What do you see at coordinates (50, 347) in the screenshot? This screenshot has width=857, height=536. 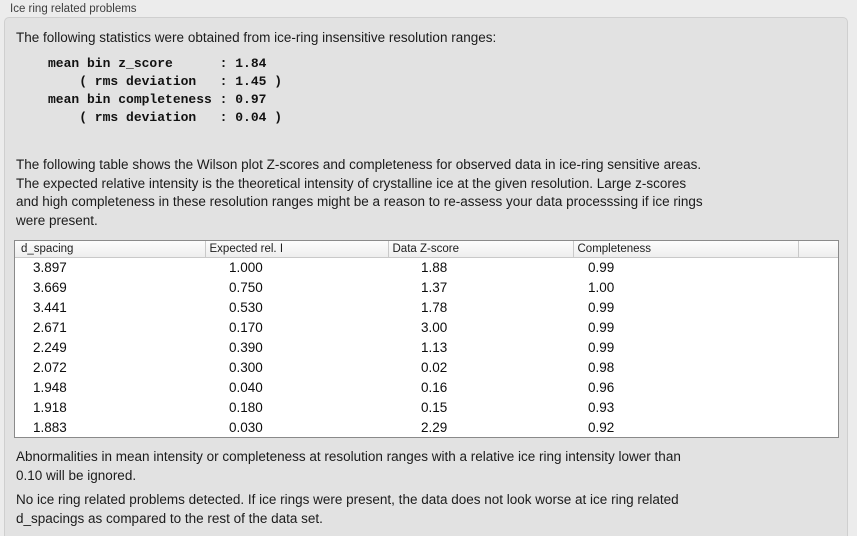 I see `table-cell: 2.249` at bounding box center [50, 347].